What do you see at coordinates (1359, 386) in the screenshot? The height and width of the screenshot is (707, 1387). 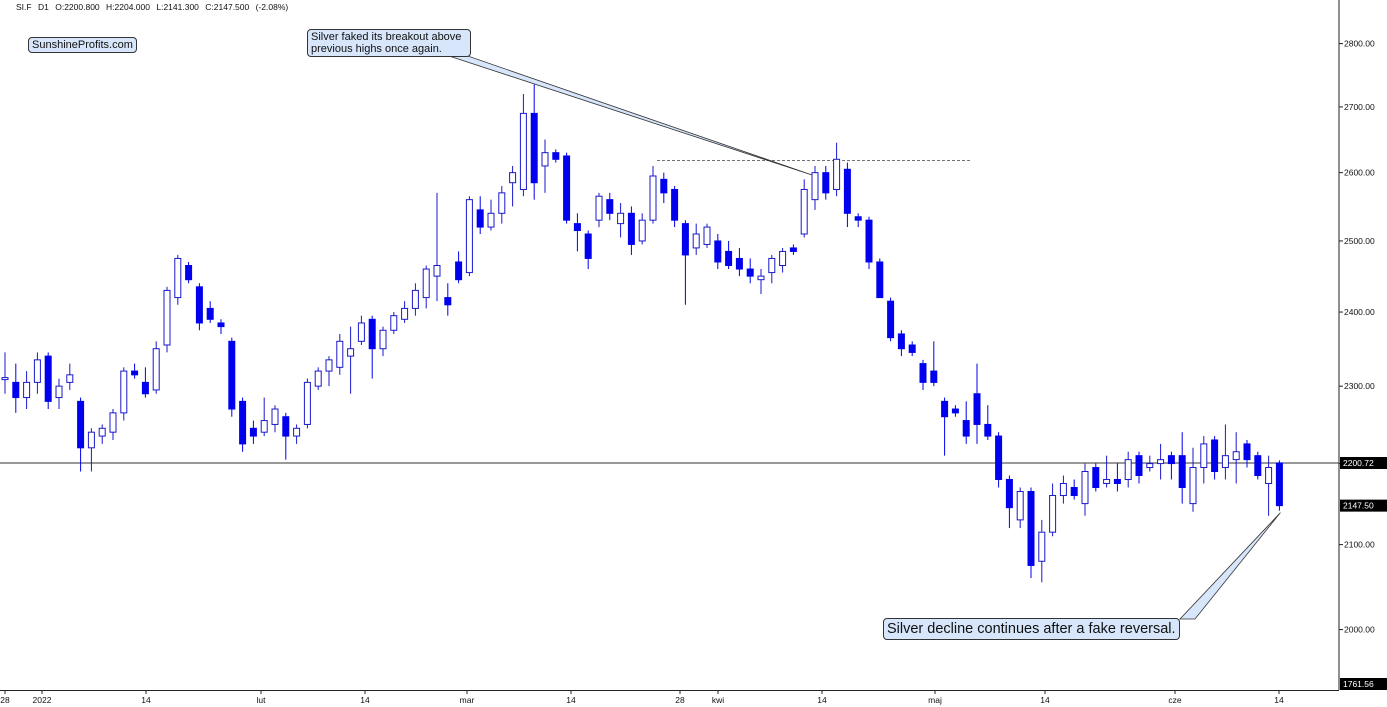 I see `price-tick-label: 2300.00` at bounding box center [1359, 386].